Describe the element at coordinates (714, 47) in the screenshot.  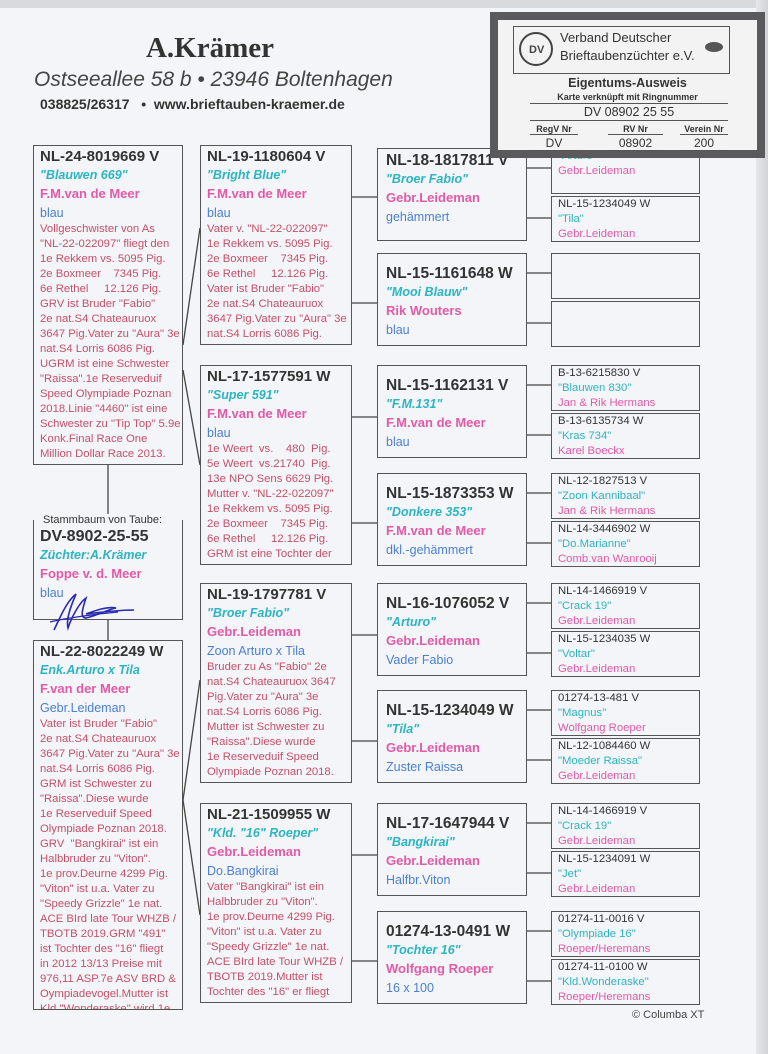
I see `pigeon-icon` at that location.